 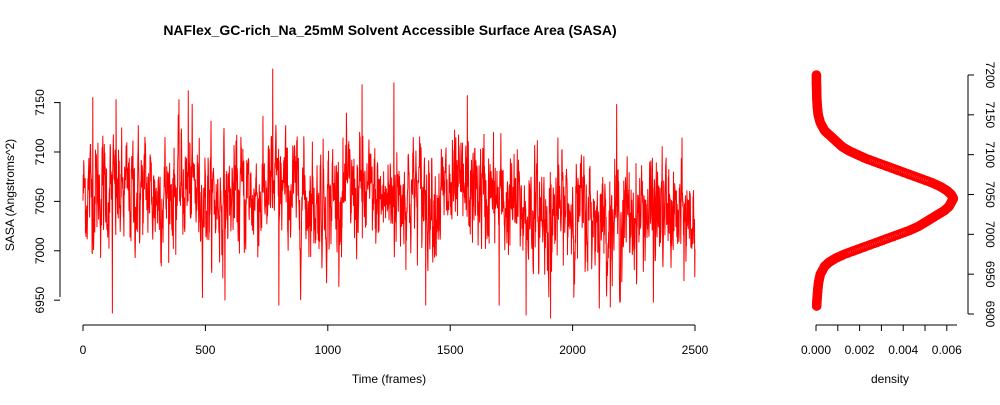 I want to click on density-y-tick-label: 7150, so click(x=990, y=114).